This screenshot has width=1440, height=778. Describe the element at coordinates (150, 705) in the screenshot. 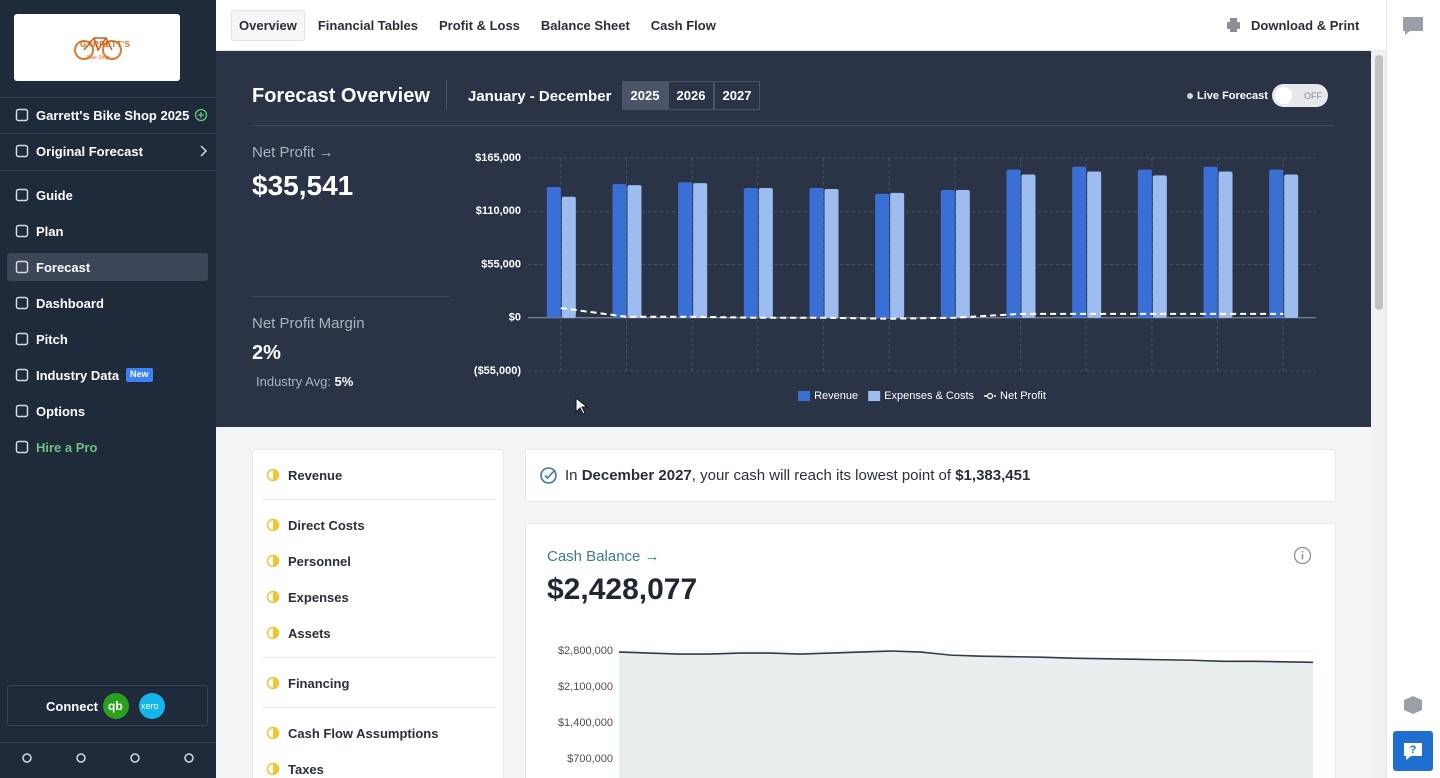

I see `xero-text: xero` at that location.